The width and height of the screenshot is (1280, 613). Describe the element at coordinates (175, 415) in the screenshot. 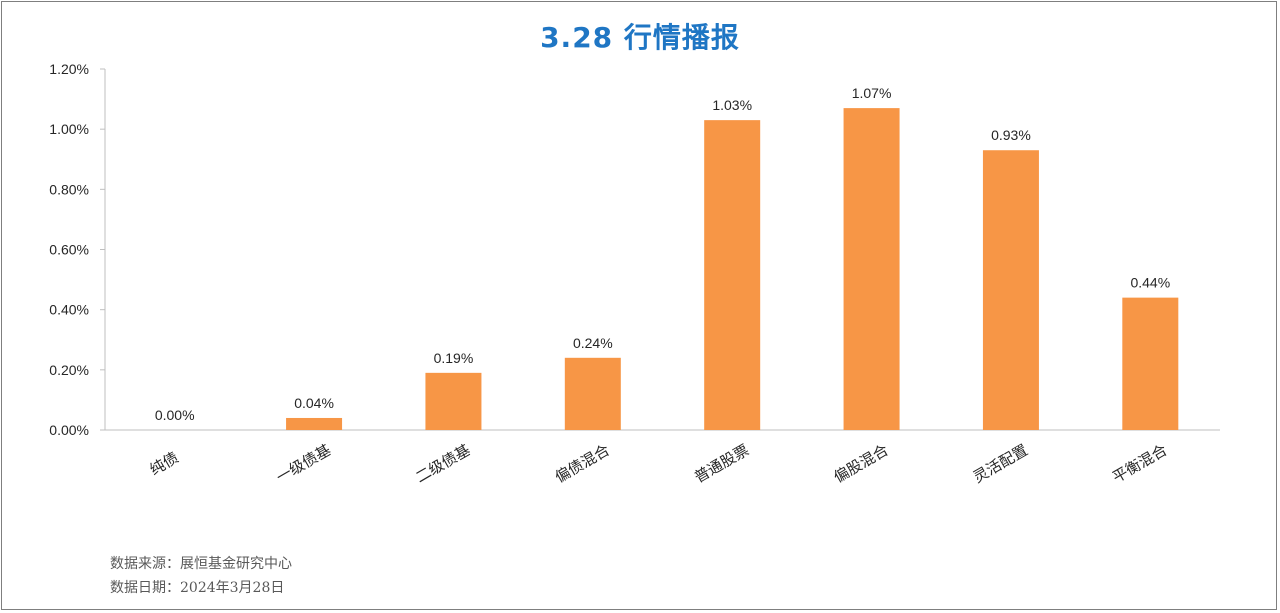

I see `data-label: 0.00%` at that location.